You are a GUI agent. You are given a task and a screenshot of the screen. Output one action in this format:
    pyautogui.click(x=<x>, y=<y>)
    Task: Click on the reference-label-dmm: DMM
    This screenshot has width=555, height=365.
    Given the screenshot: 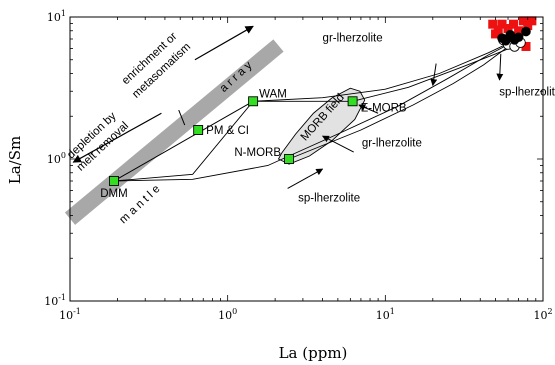 What is the action you would take?
    pyautogui.click(x=113, y=194)
    